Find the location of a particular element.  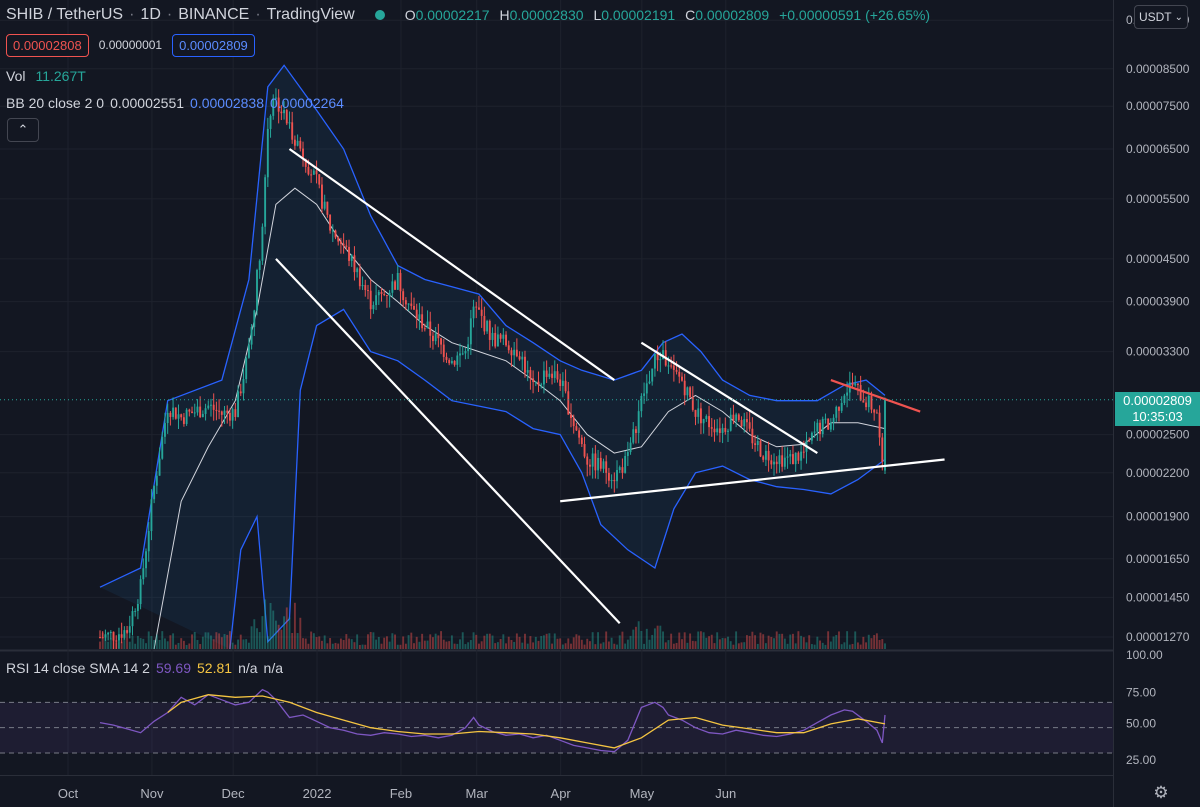

status-dot-icon is located at coordinates (379, 15).